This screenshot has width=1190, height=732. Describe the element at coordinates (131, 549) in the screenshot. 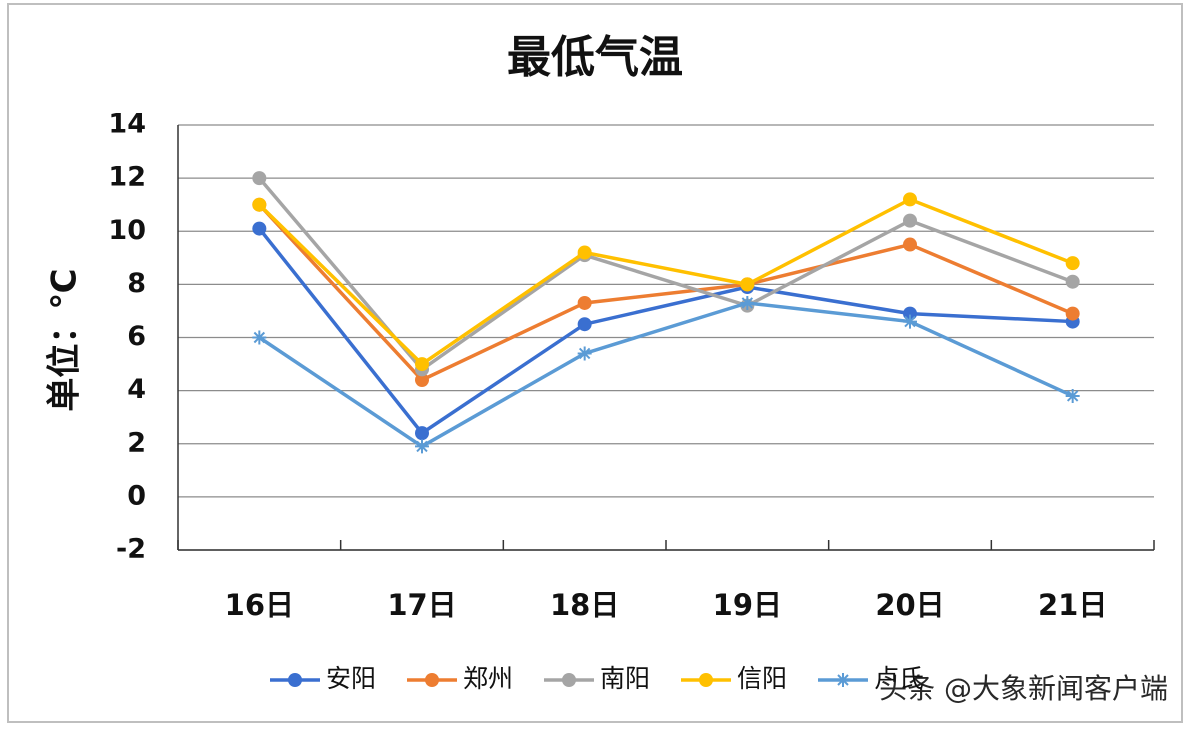

I see `y-tick-label: -2` at that location.